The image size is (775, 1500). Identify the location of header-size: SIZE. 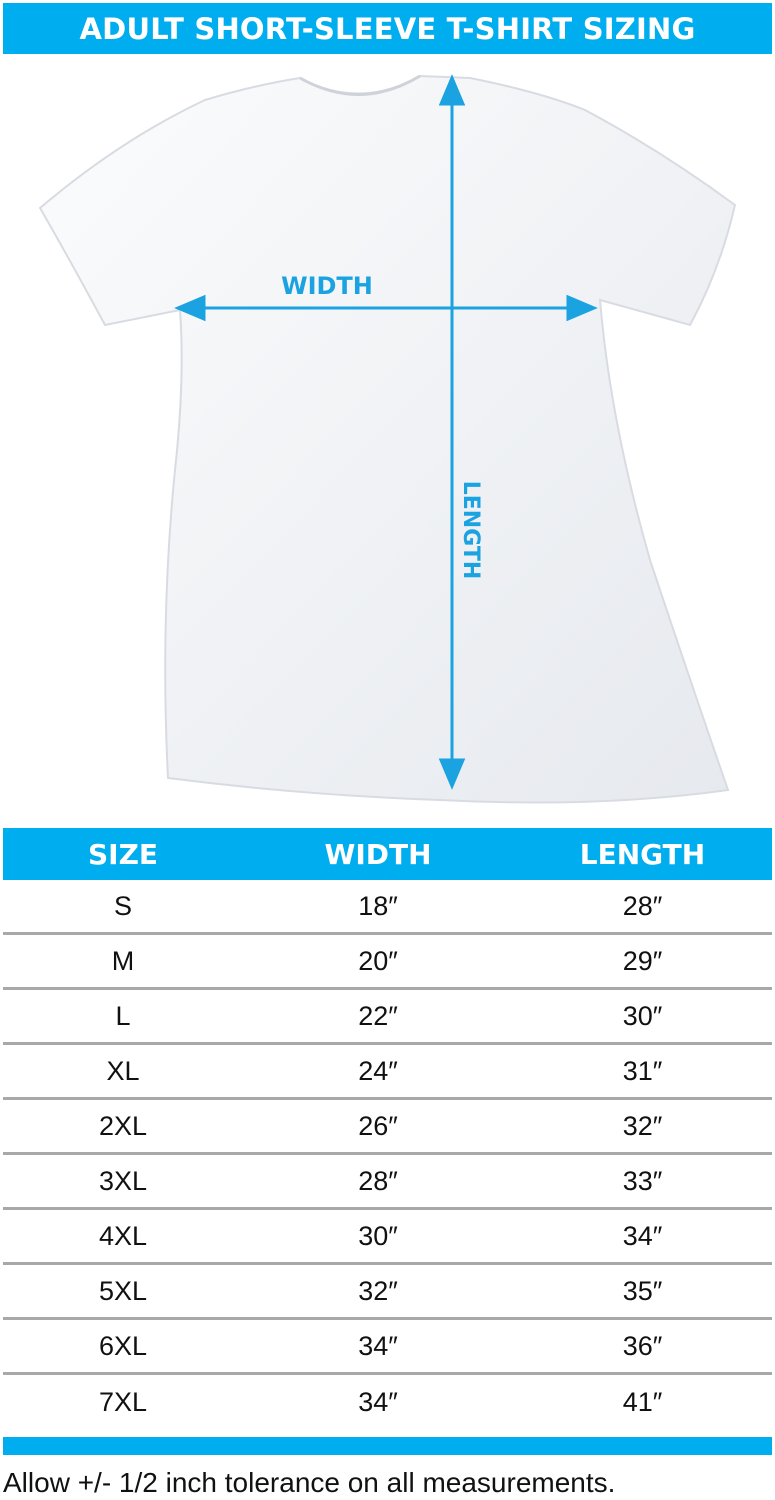
(122, 854).